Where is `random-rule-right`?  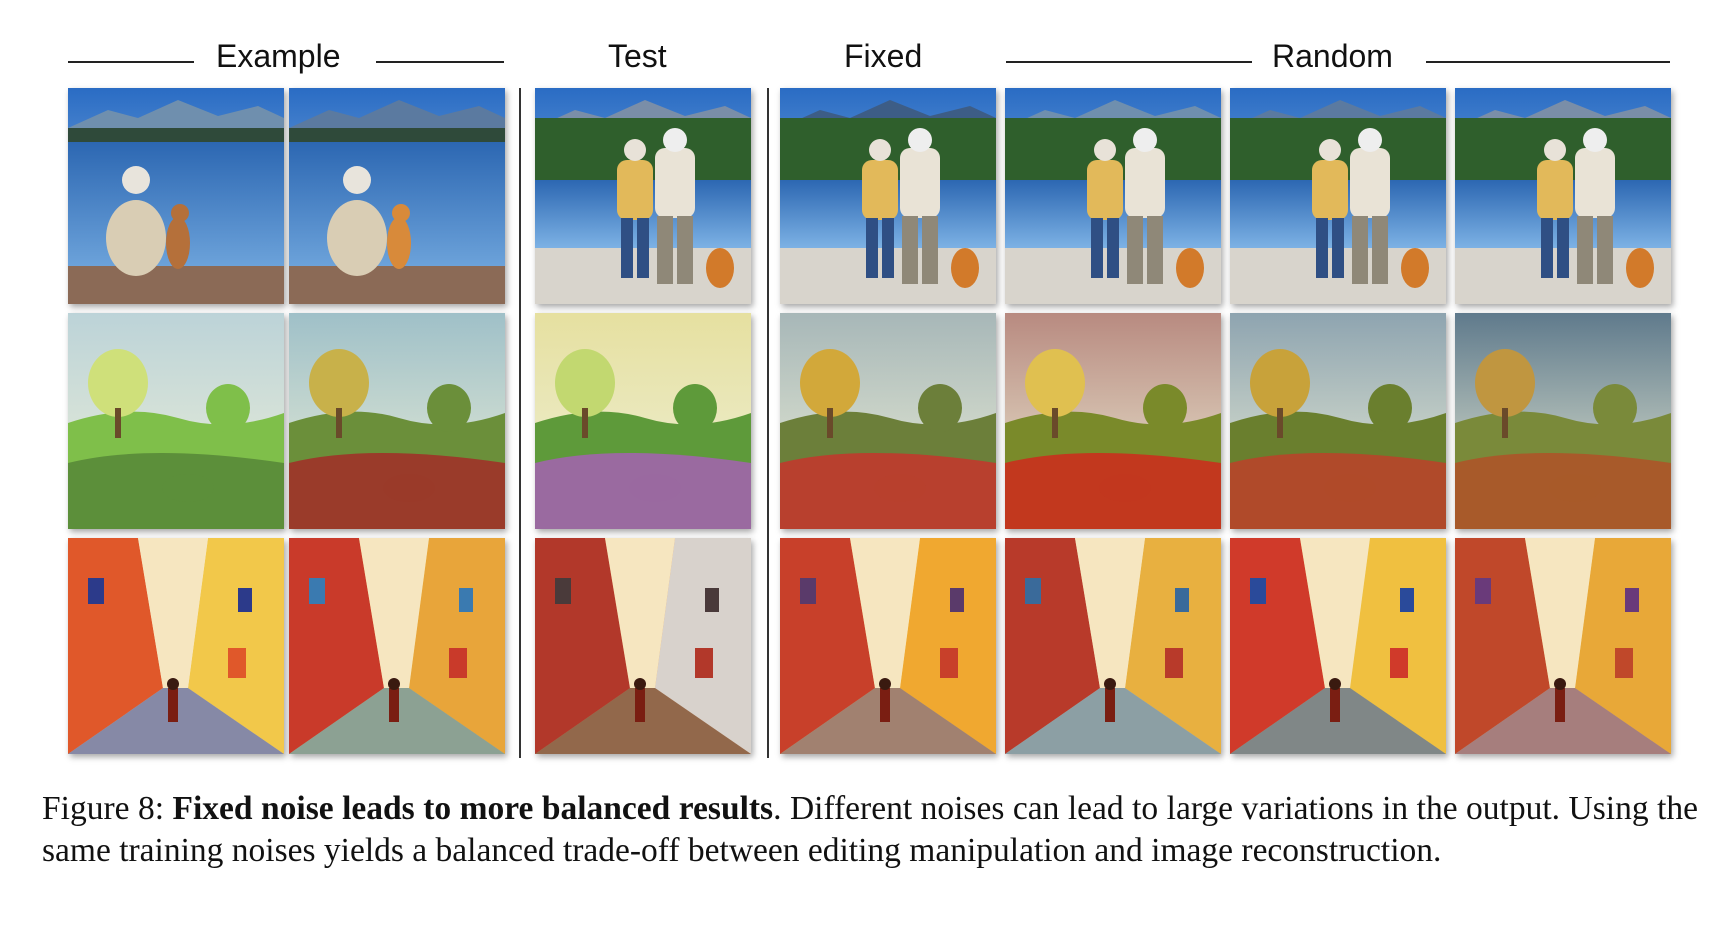 random-rule-right is located at coordinates (1548, 62).